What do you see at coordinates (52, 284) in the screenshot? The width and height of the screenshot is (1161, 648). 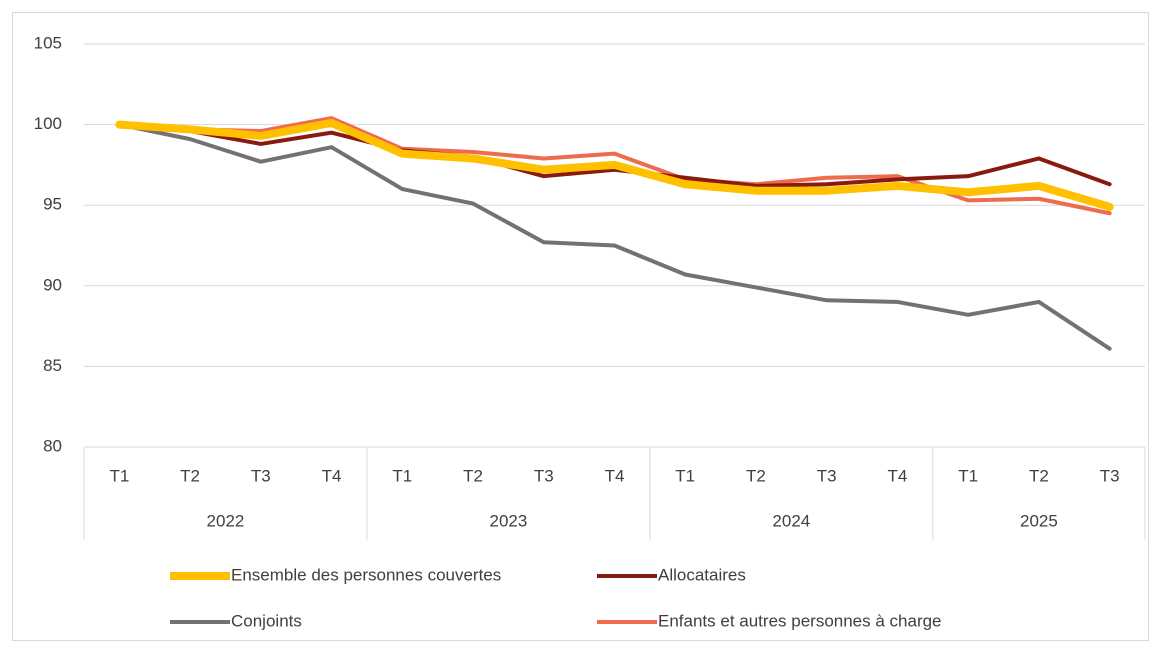 I see `y-tick-label: 90` at bounding box center [52, 284].